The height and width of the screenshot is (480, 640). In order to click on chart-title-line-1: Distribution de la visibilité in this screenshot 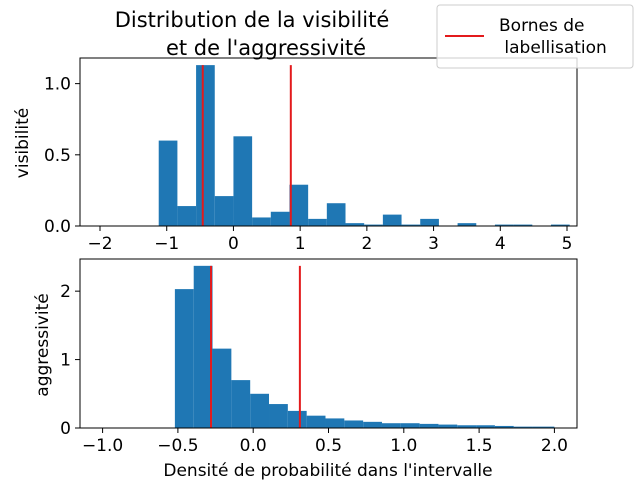, I will do `click(252, 20)`.